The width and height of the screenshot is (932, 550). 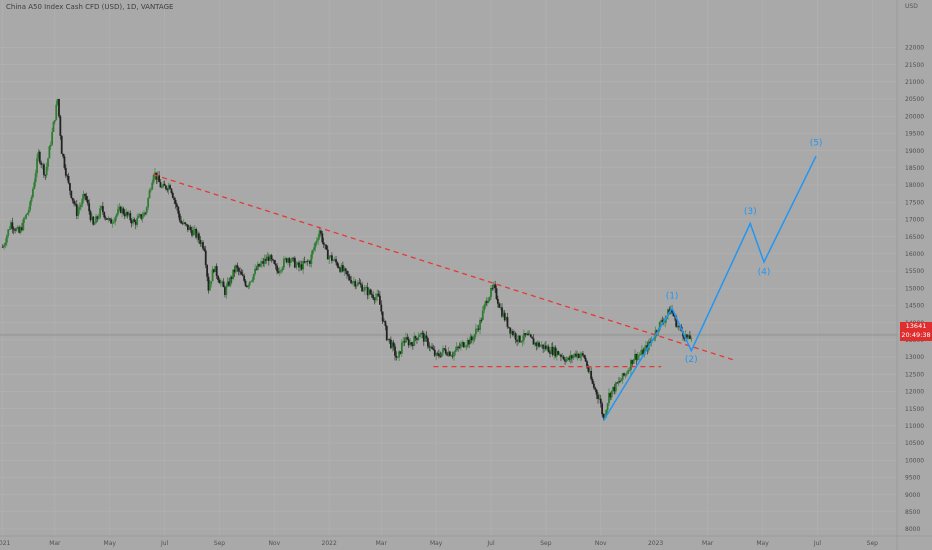 I want to click on elliott-wave-projection, so click(x=709, y=288).